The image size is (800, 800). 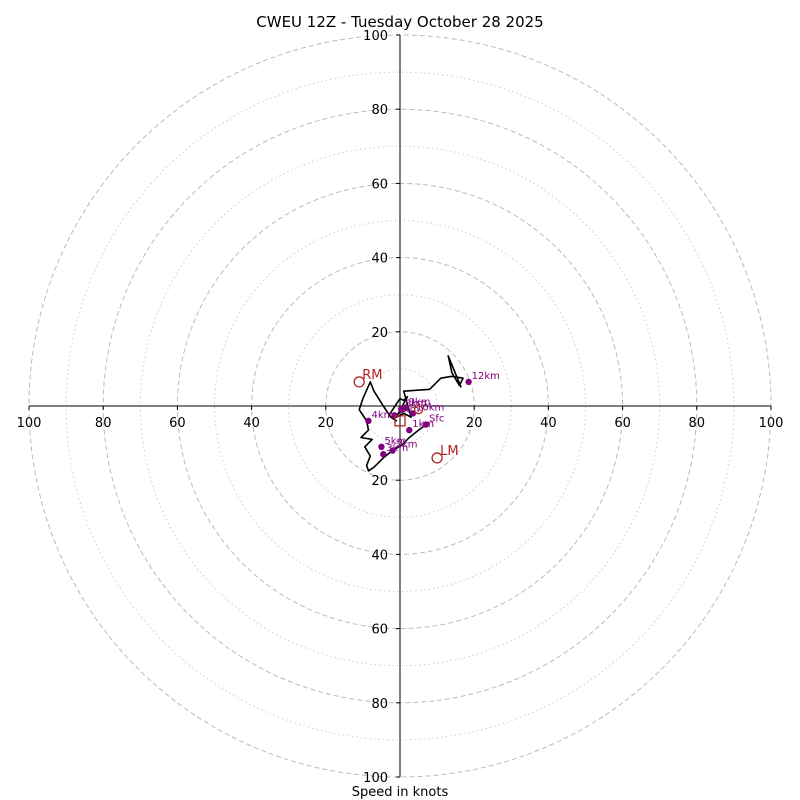 I want to click on height-point-4km, so click(x=368, y=421).